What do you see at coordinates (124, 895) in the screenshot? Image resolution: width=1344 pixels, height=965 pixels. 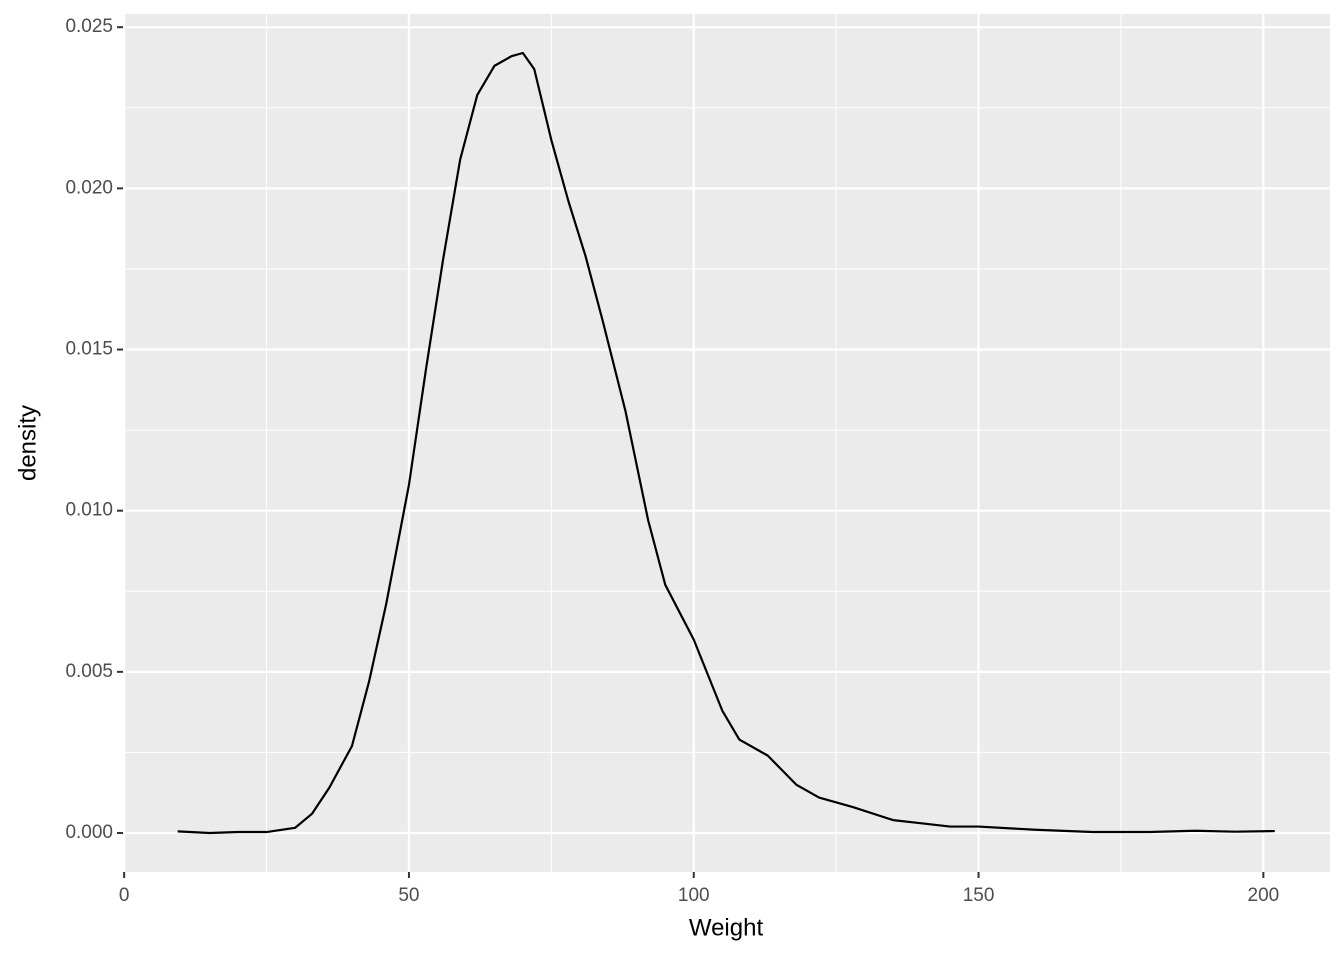 I see `x-tick-label: 0` at bounding box center [124, 895].